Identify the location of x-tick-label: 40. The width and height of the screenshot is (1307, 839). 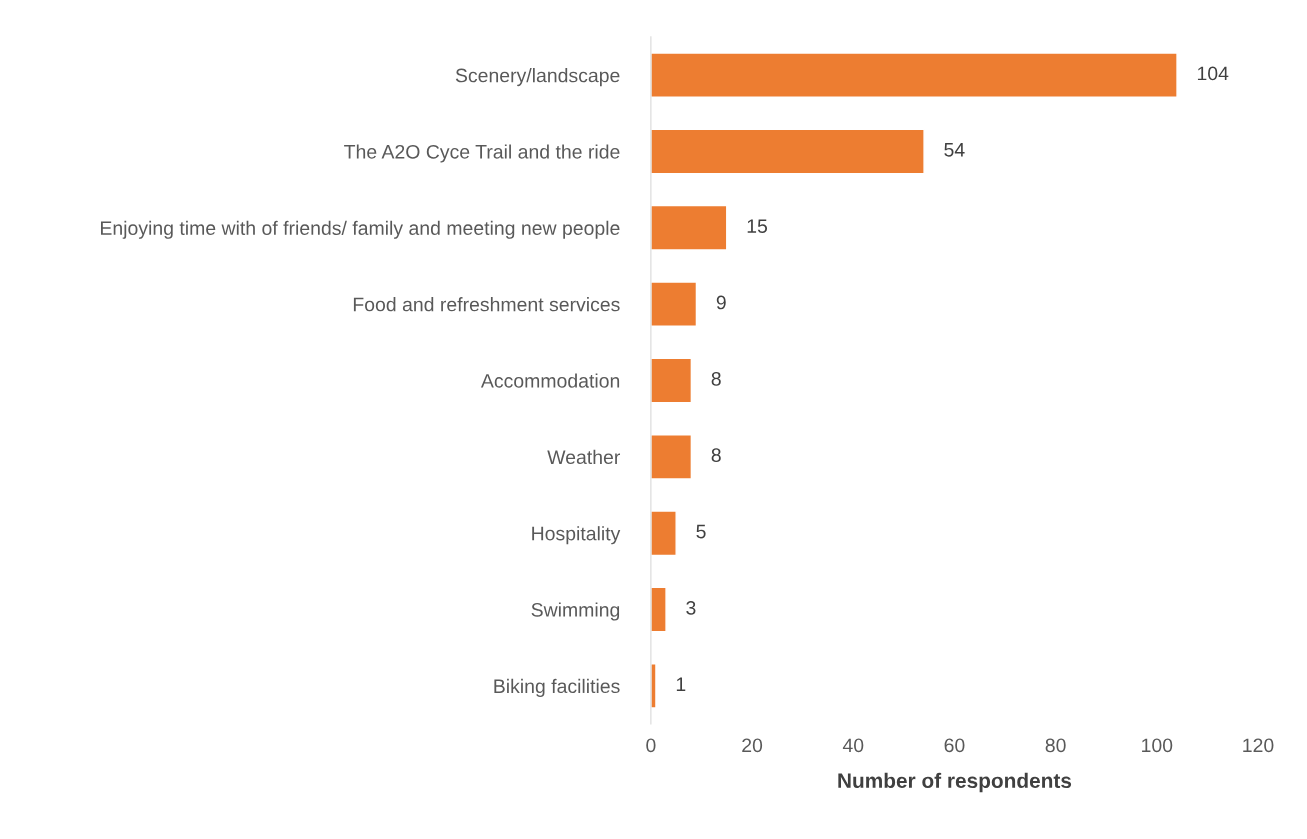
(853, 745).